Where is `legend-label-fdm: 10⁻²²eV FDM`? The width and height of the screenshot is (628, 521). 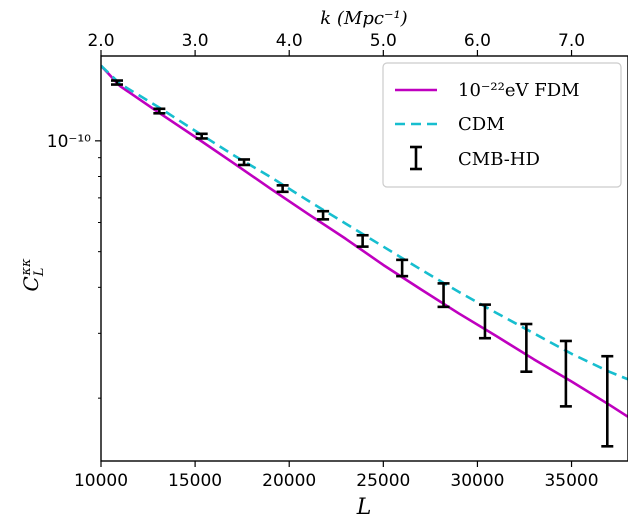 legend-label-fdm: 10⁻²²eV FDM is located at coordinates (519, 90).